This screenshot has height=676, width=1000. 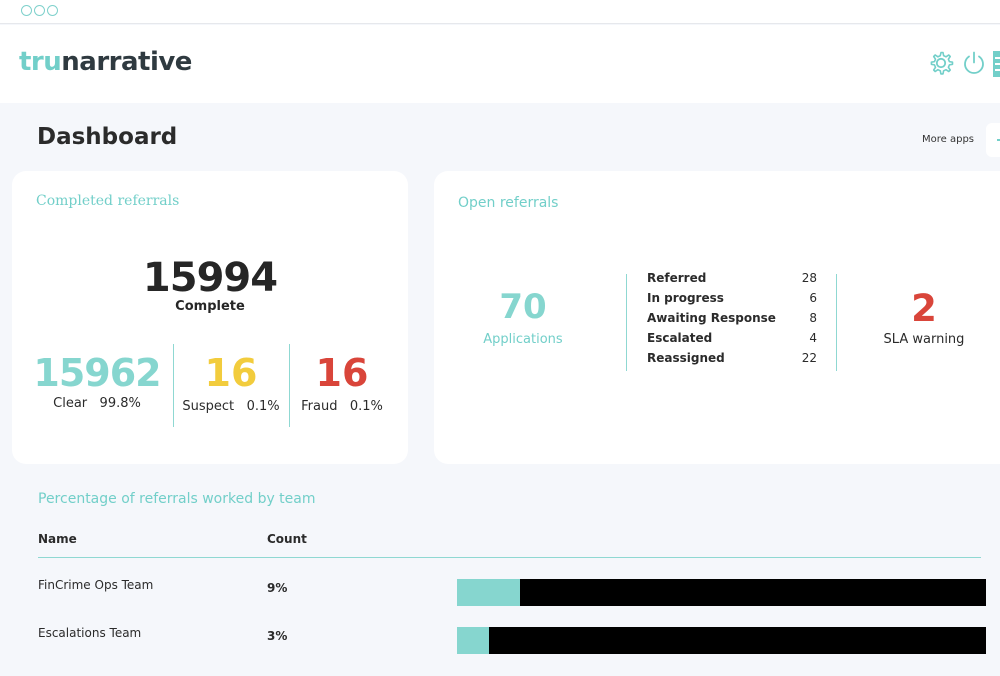 I want to click on open-row-referred: Referred 28, so click(x=732, y=278).